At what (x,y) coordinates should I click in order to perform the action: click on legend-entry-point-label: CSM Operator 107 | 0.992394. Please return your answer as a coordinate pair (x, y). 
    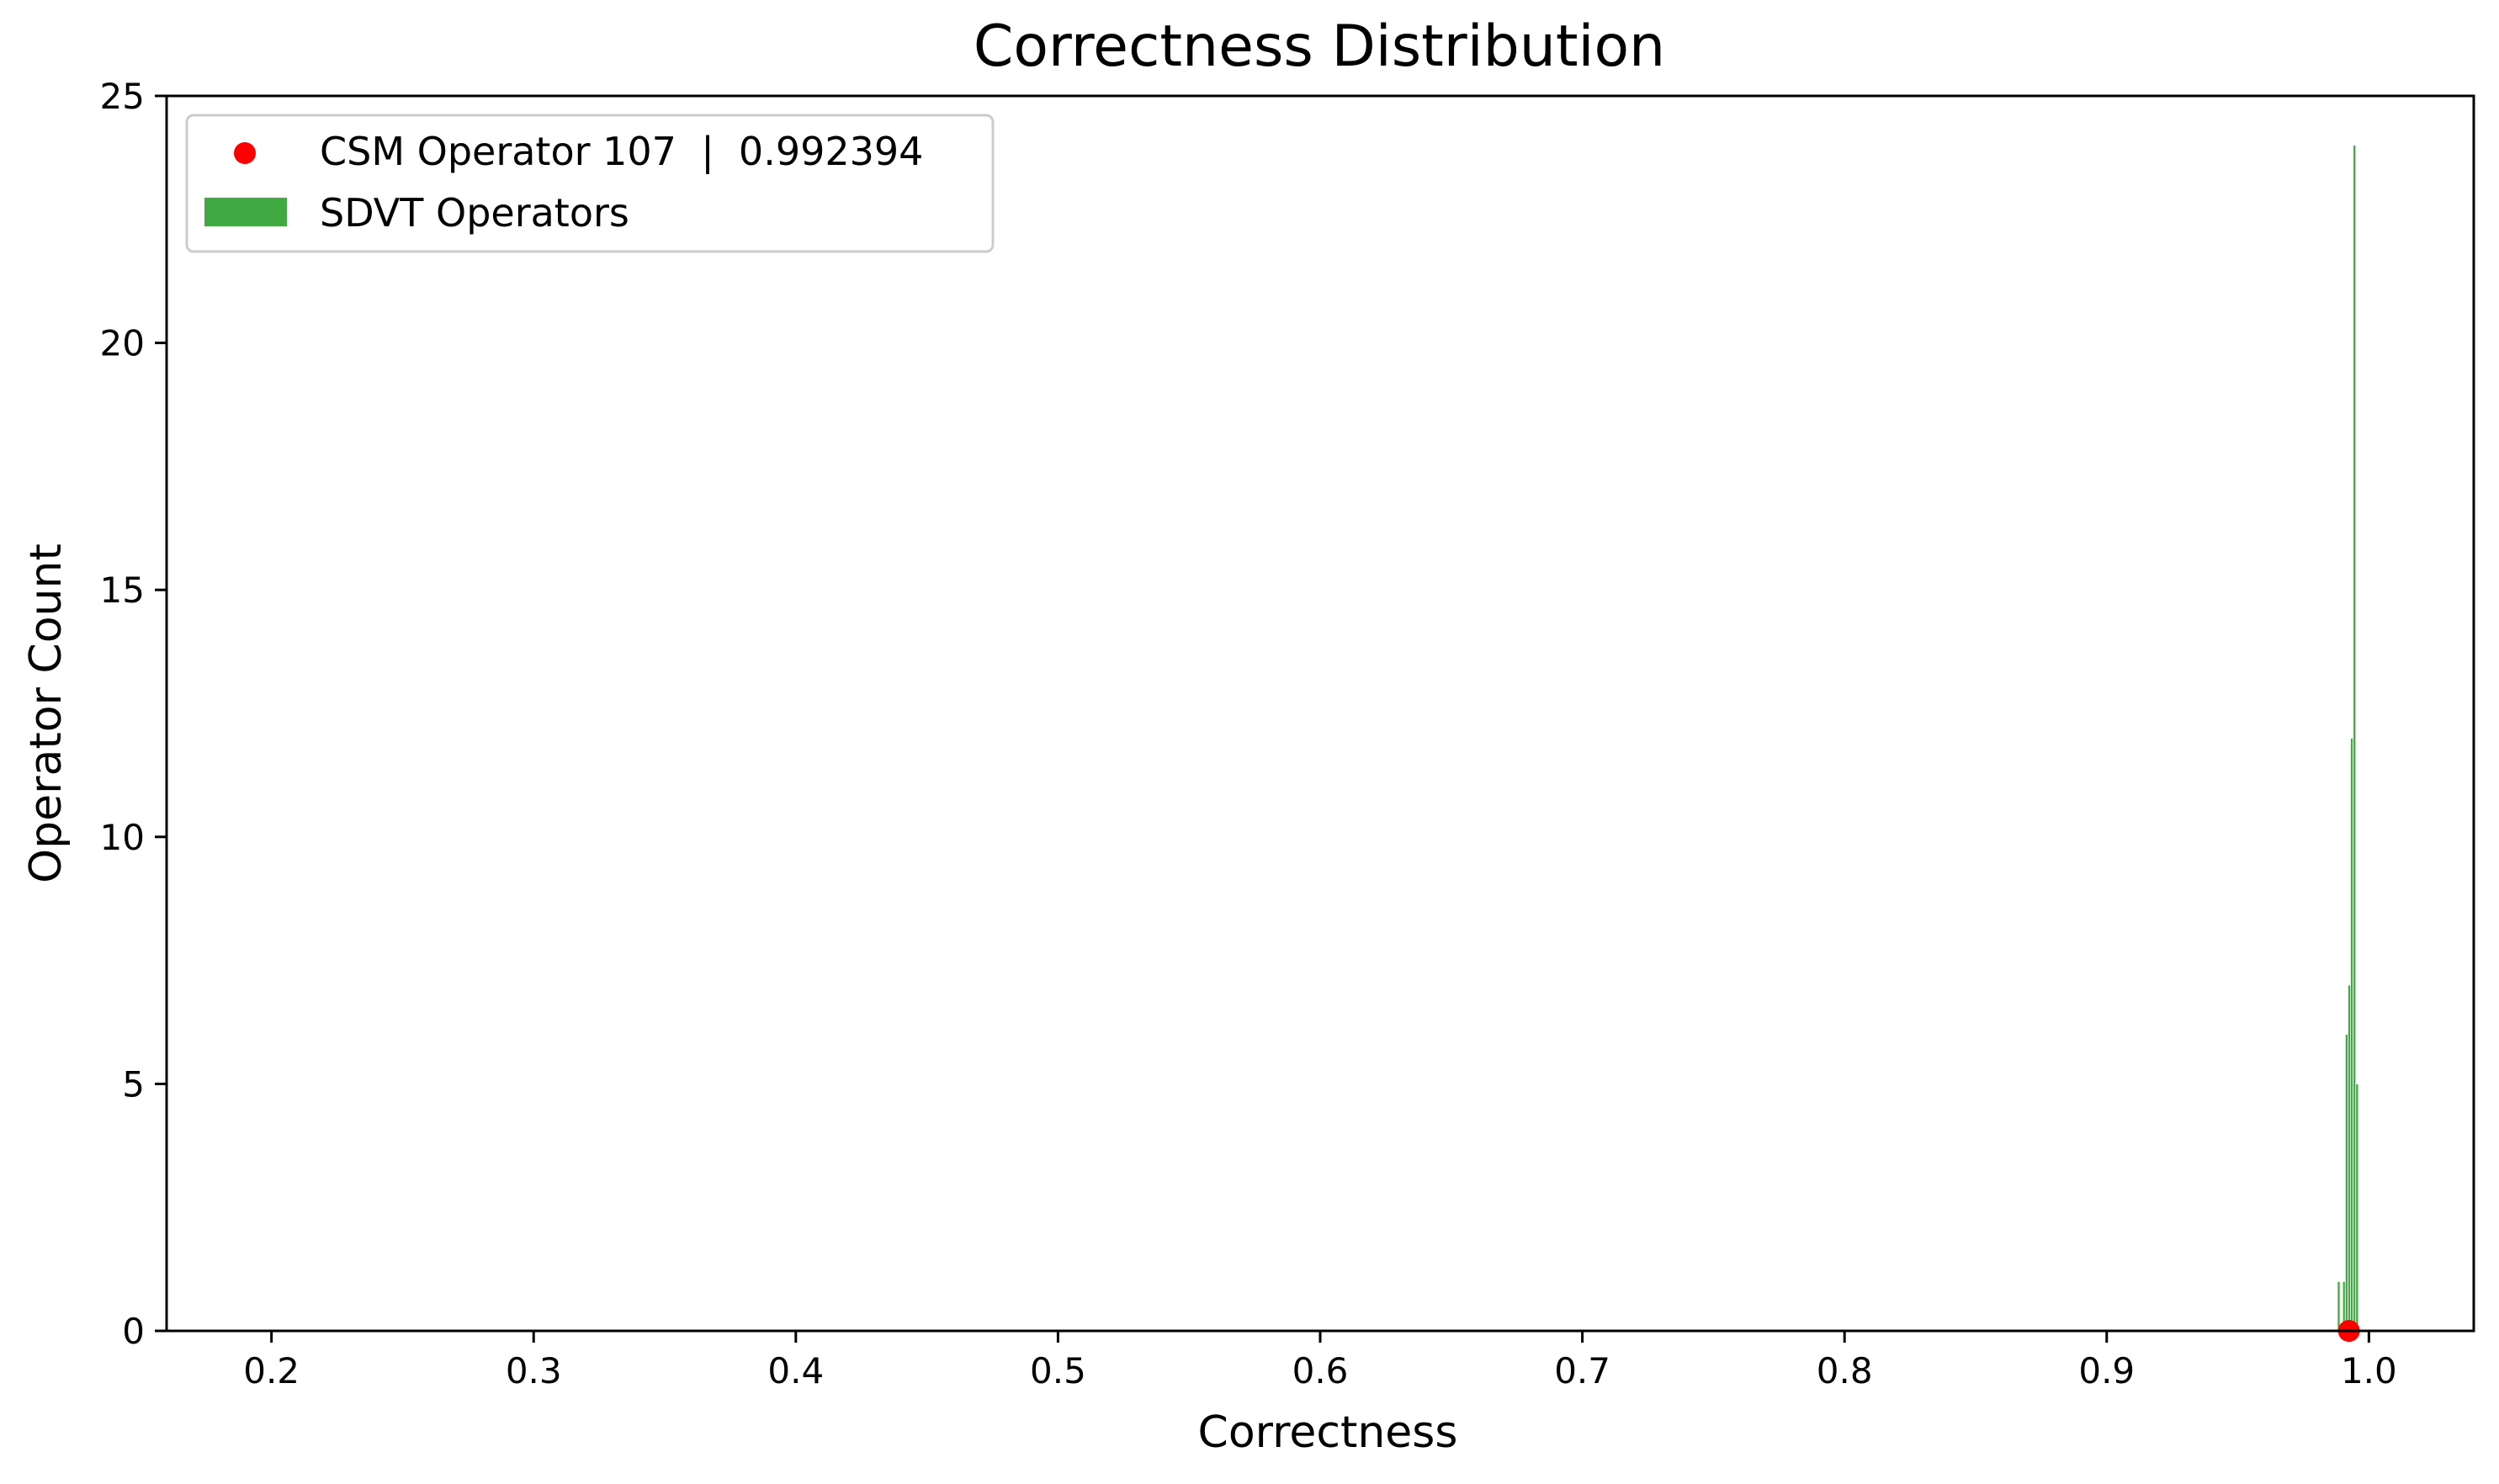
    Looking at the image, I should click on (621, 152).